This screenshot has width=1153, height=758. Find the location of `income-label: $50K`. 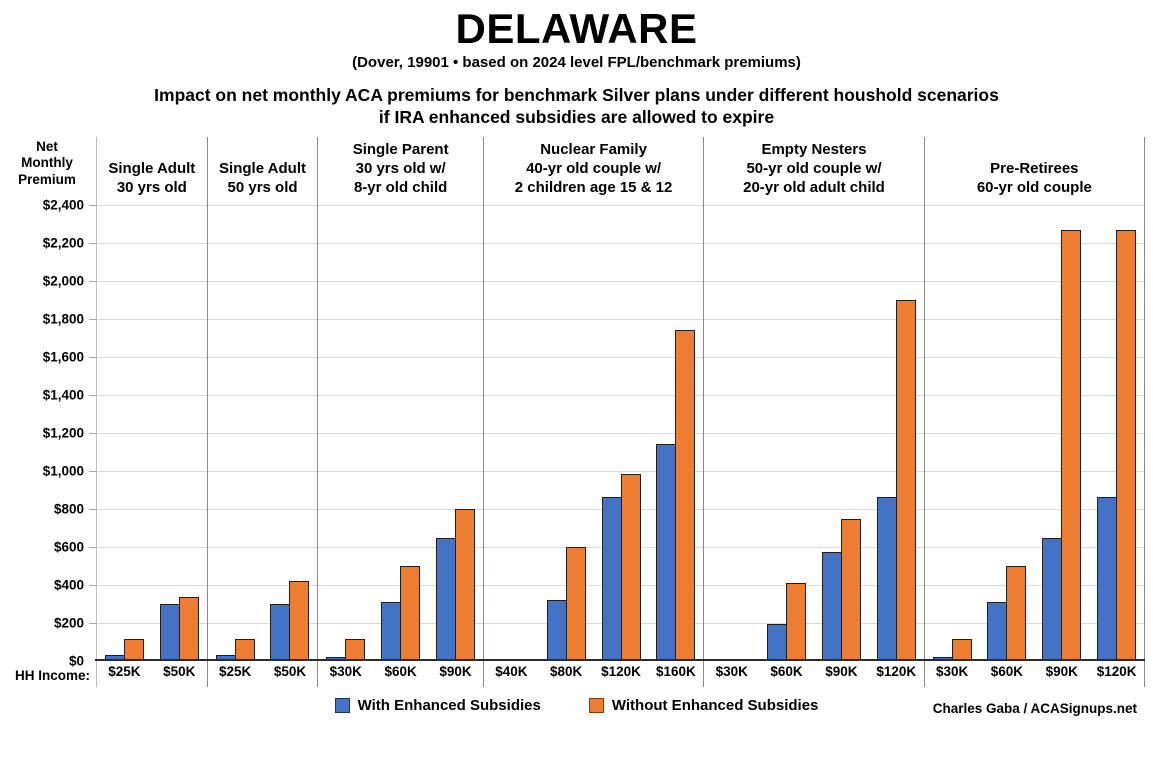

income-label: $50K is located at coordinates (290, 672).